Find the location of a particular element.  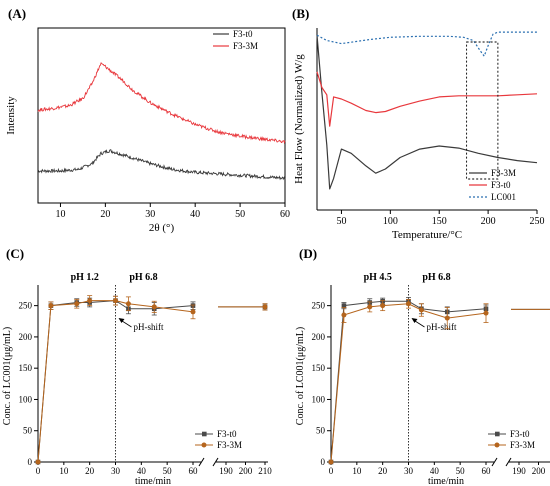

legend-label-d: F3-t0 is located at coordinates (520, 434).